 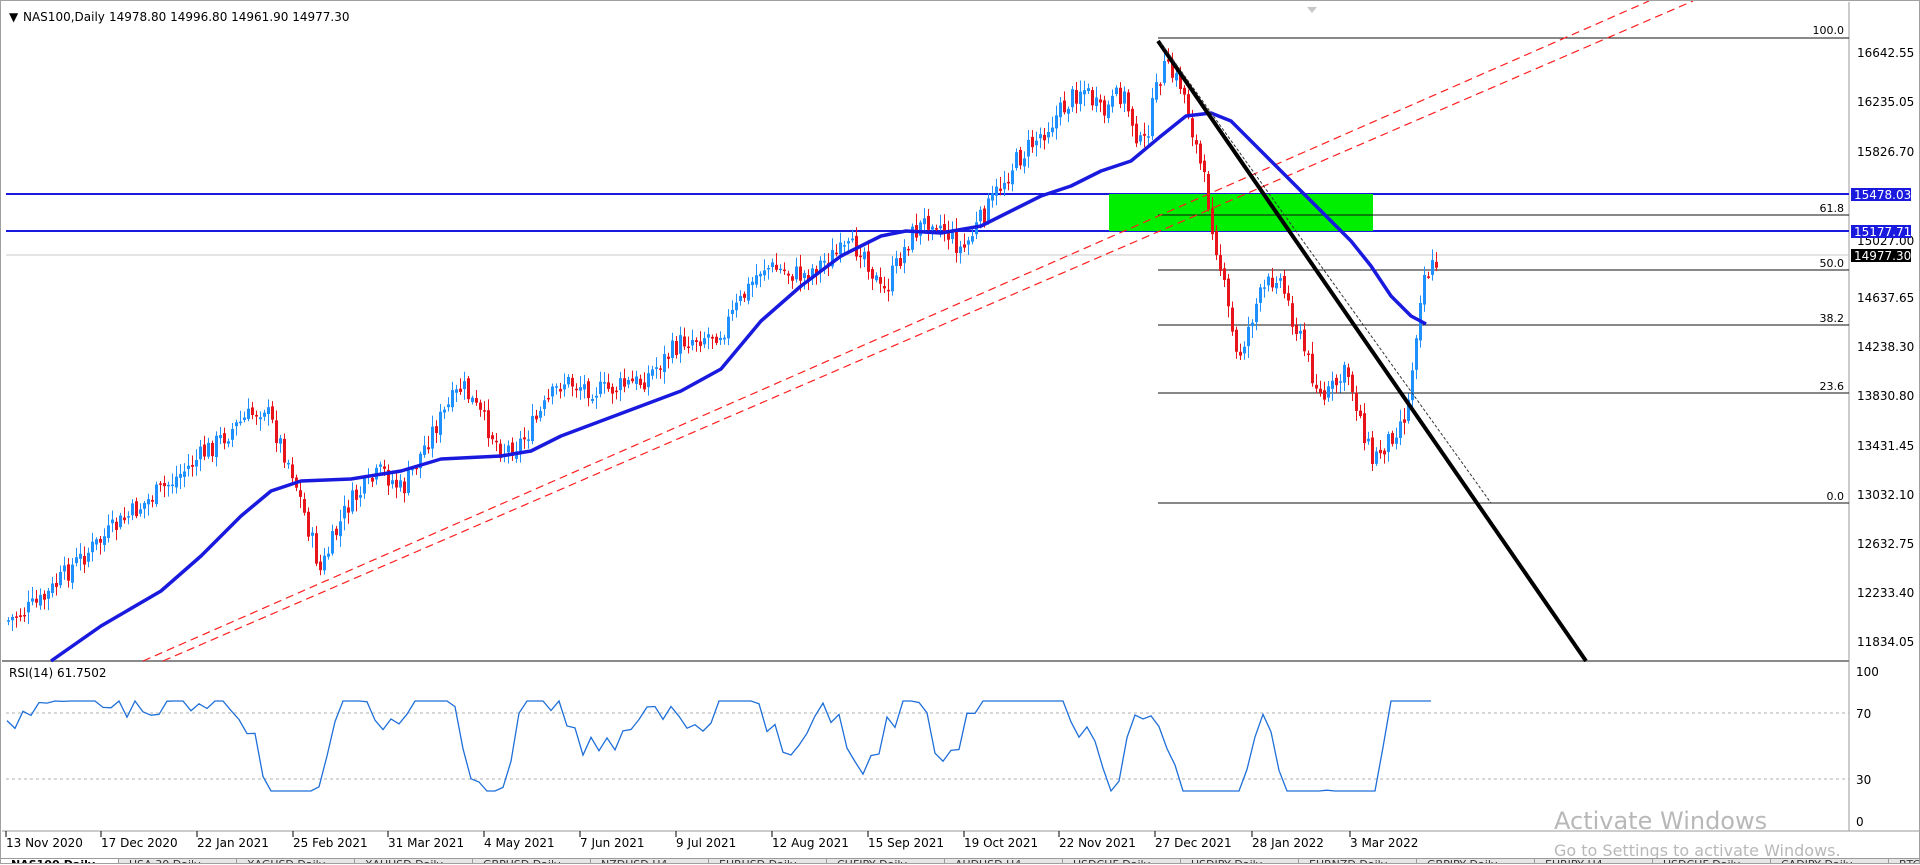 I want to click on rsi-line, so click(x=718, y=746).